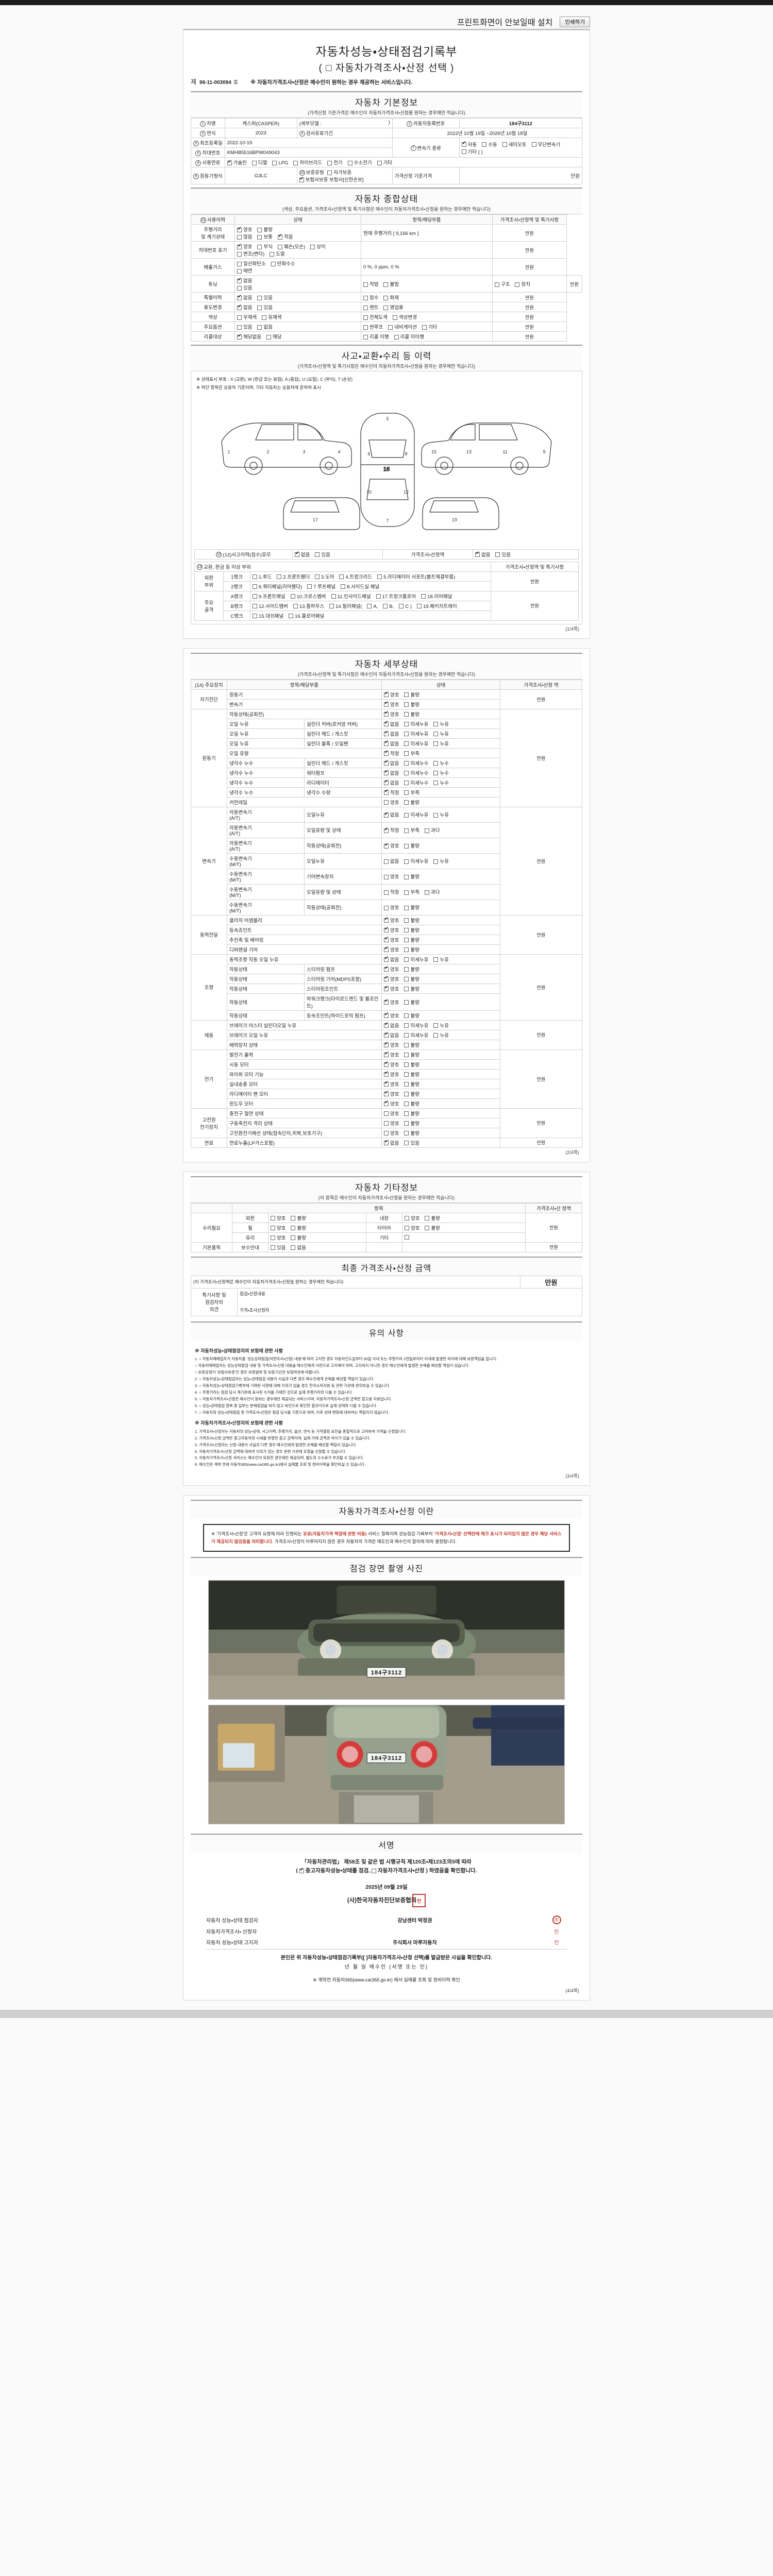 This screenshot has height=2576, width=773. What do you see at coordinates (432, 830) in the screenshot?
I see `detail-option: 과다` at bounding box center [432, 830].